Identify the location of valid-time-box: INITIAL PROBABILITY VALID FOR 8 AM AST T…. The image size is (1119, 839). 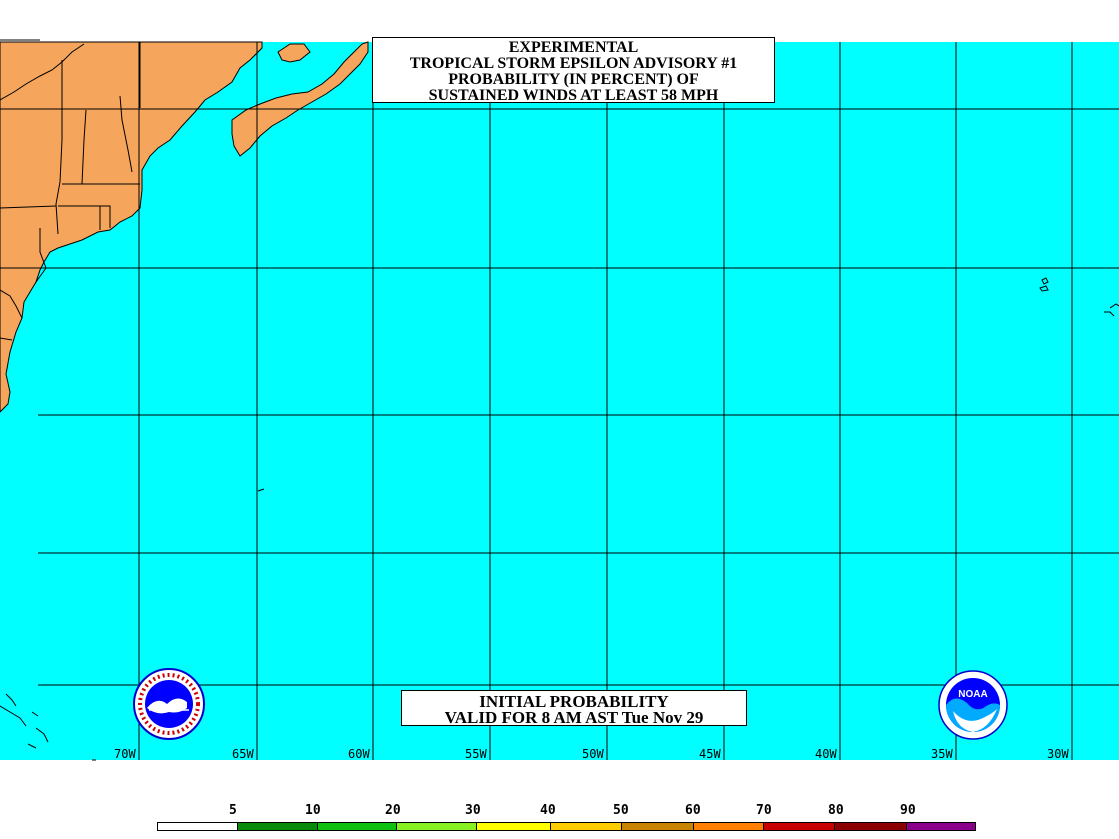
(574, 708).